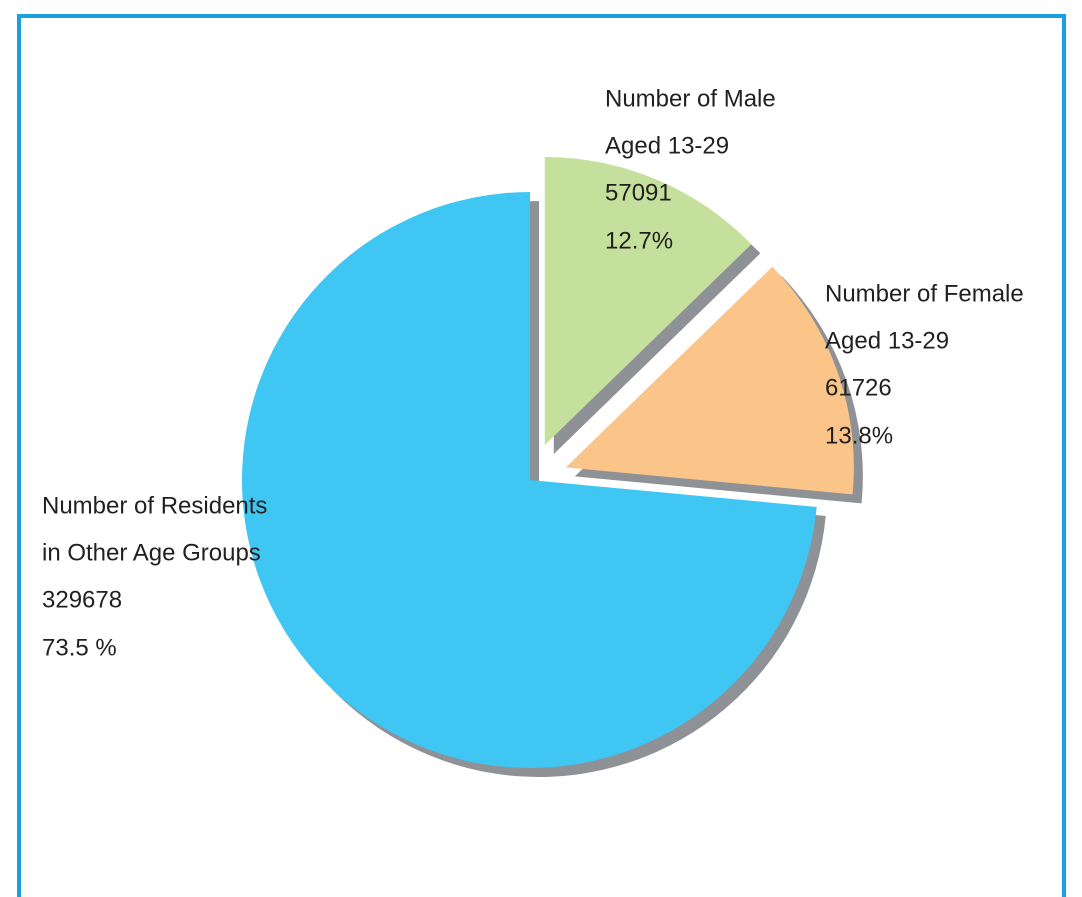 The width and height of the screenshot is (1082, 897). I want to click on slice-label: Number of Residents, so click(154, 505).